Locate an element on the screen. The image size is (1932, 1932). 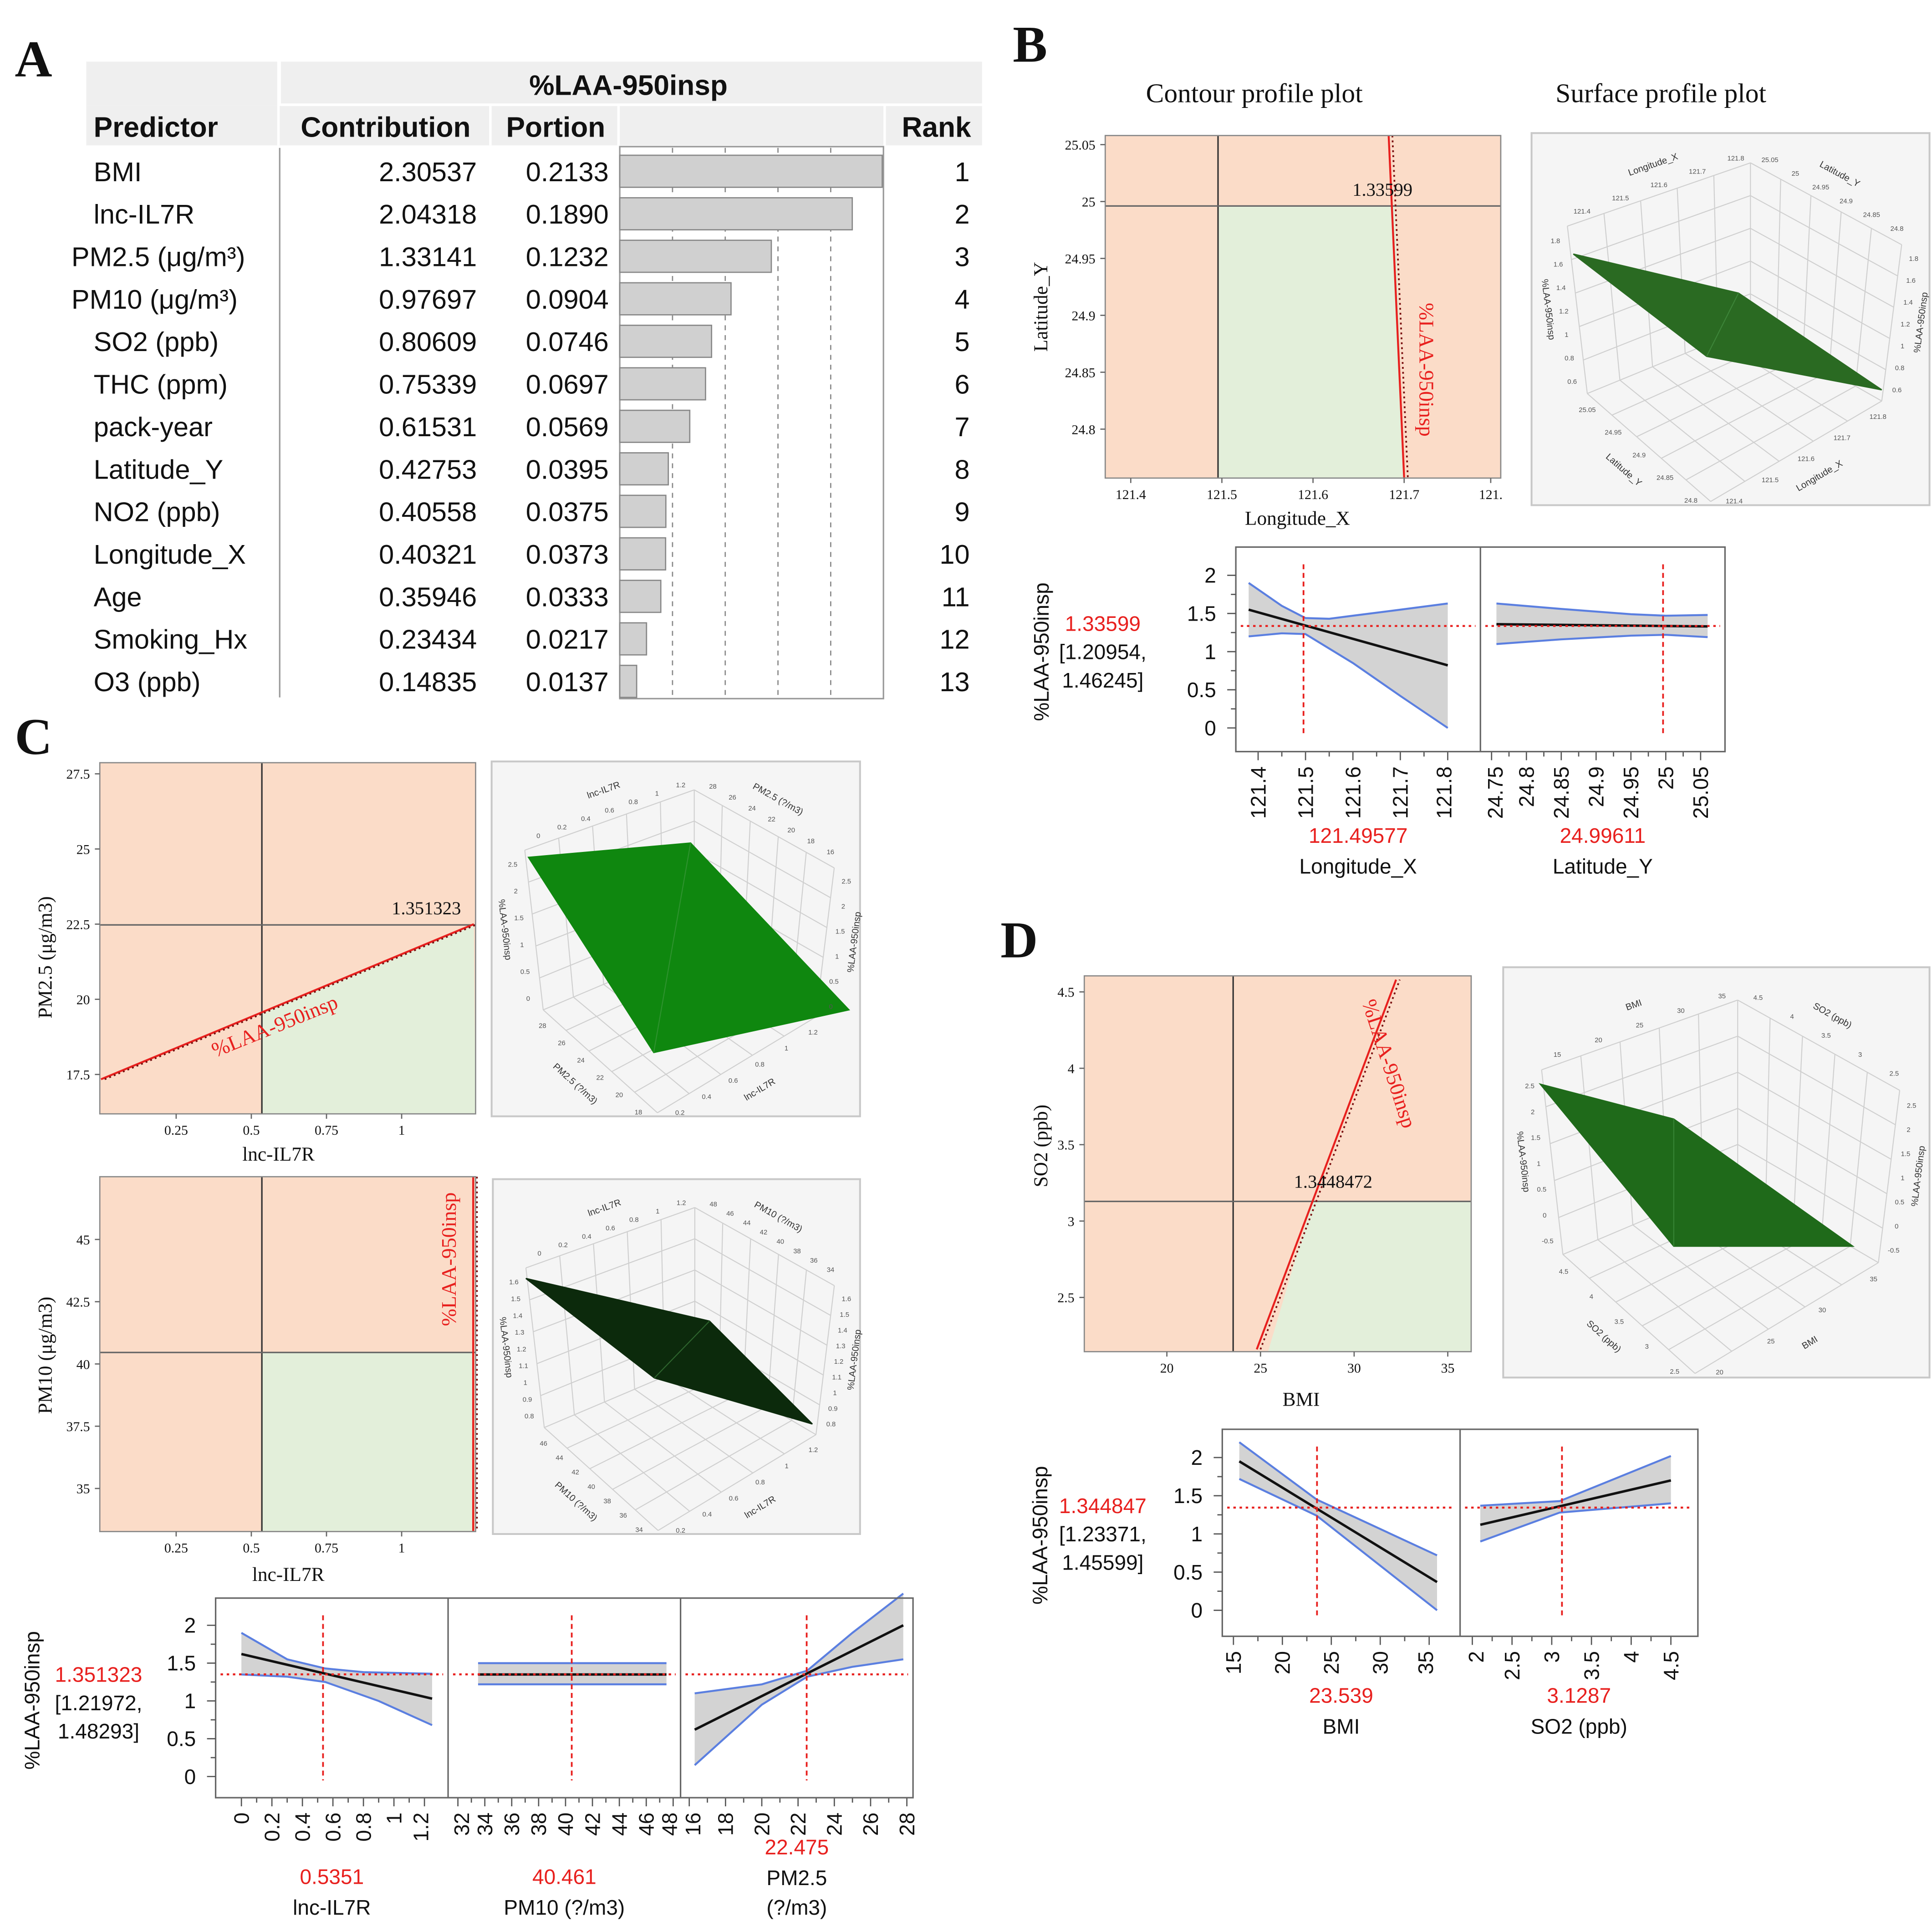
predictor-name: Longitude_X is located at coordinates (170, 554).